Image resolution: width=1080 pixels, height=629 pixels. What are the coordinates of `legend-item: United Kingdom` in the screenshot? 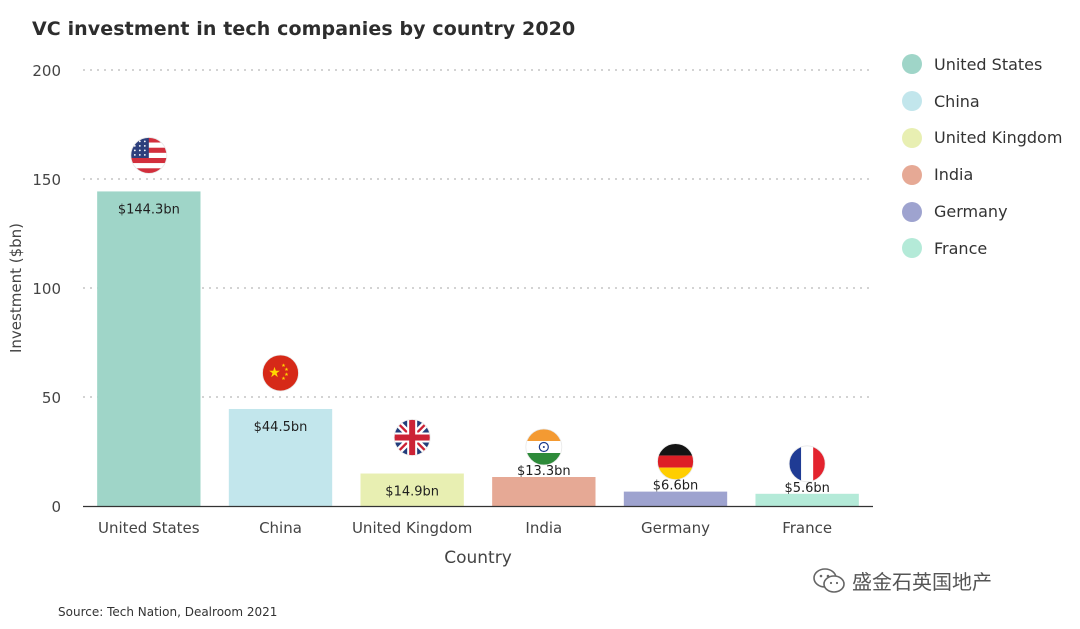 It's located at (982, 138).